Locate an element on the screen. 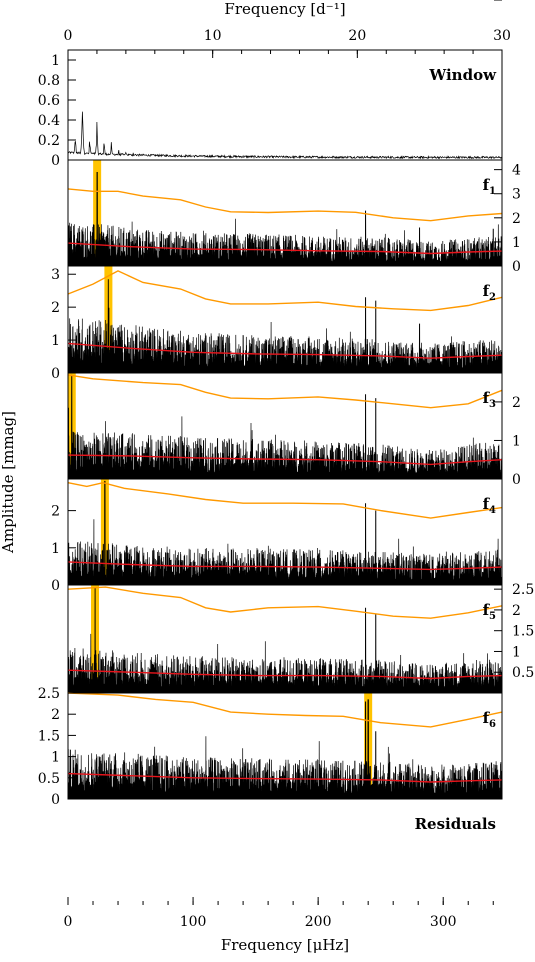  top-x-tick-label: 30 is located at coordinates (502, 36).